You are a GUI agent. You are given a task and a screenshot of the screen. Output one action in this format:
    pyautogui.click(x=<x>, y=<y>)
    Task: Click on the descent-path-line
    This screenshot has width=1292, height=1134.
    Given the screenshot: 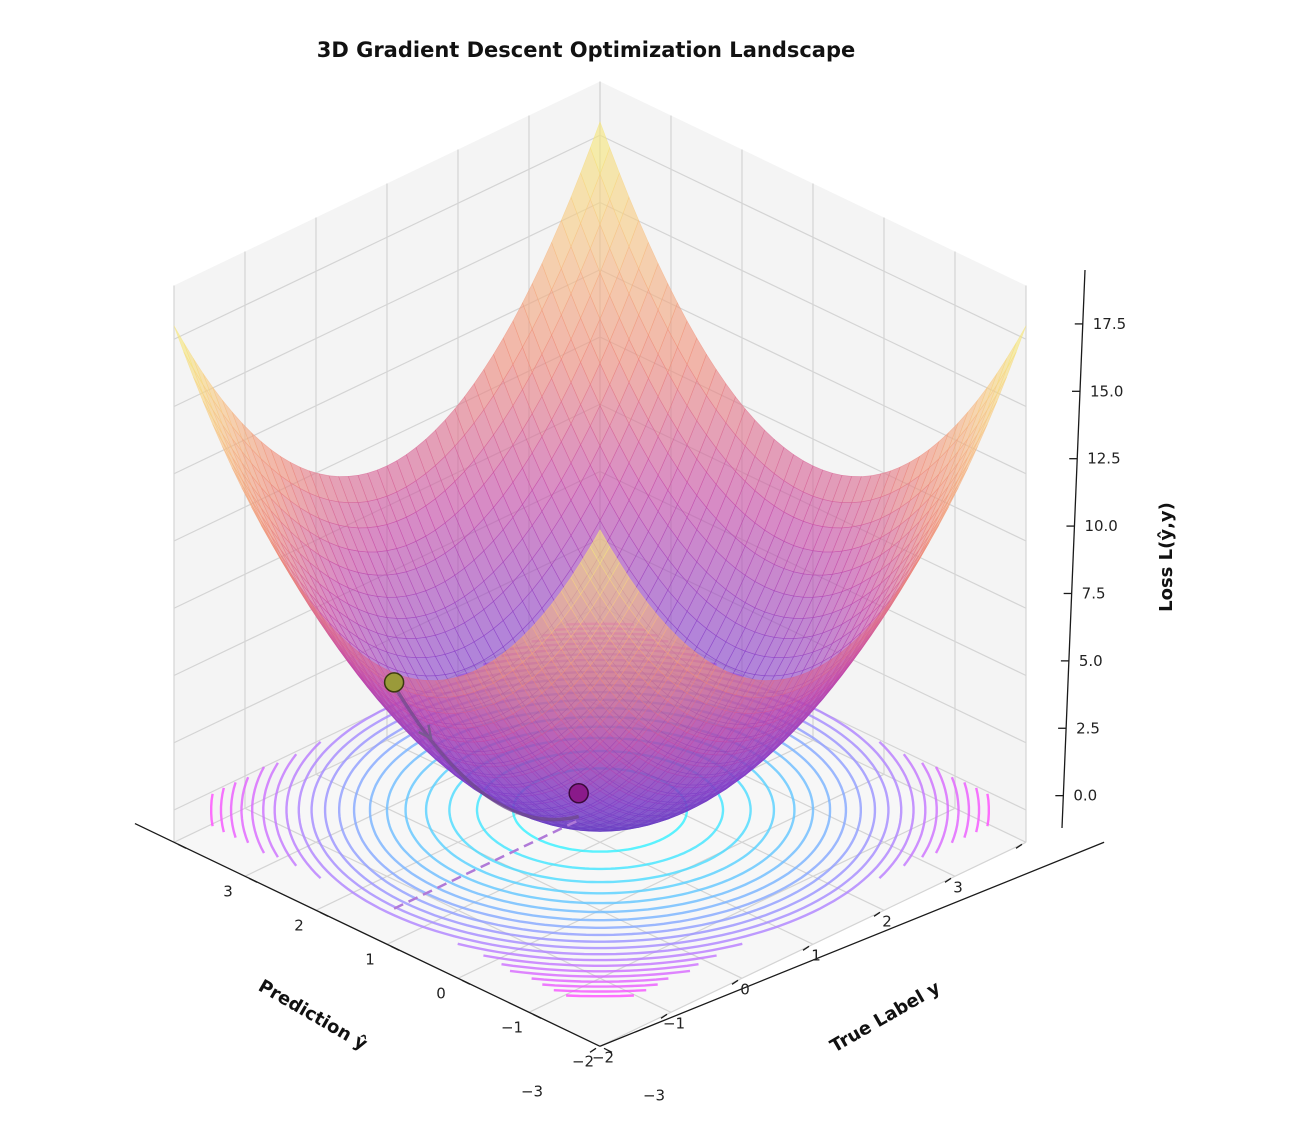 What is the action you would take?
    pyautogui.click(x=486, y=753)
    